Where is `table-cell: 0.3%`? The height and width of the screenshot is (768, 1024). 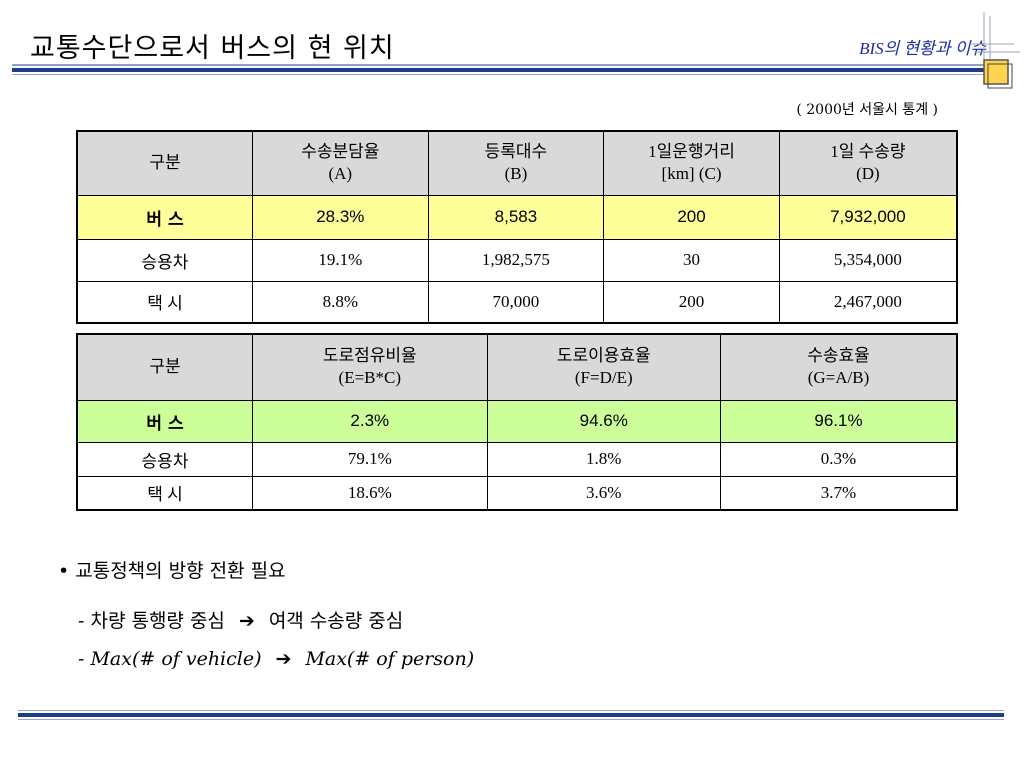
table-cell: 0.3% is located at coordinates (838, 459).